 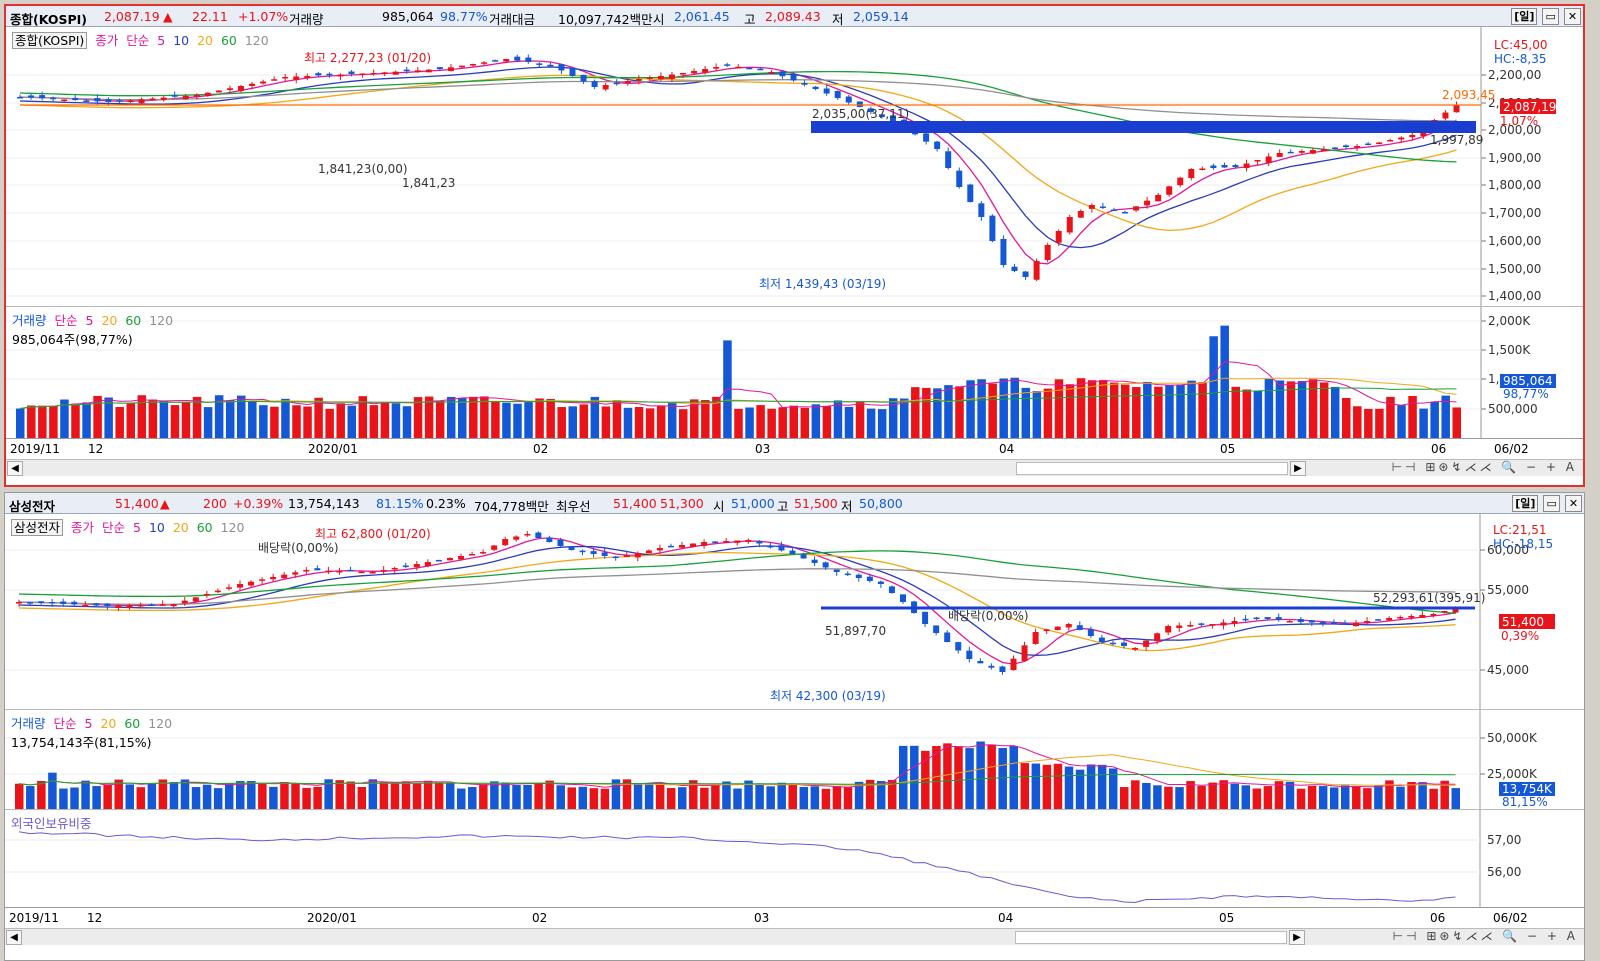 I want to click on price-axis-label: 2,000,00, so click(x=1514, y=130).